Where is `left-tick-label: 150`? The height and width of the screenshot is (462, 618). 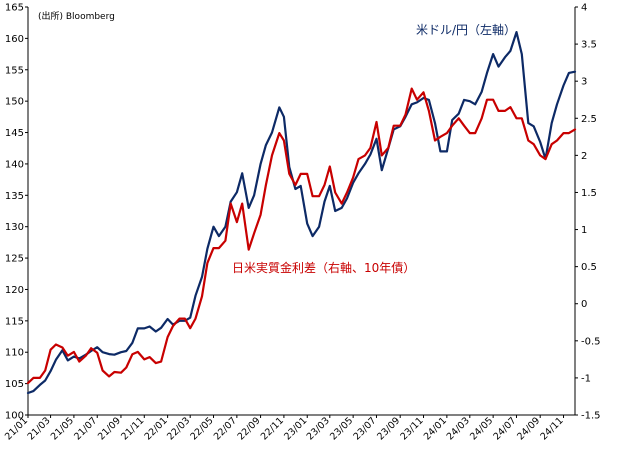
left-tick-label: 150 is located at coordinates (14, 102).